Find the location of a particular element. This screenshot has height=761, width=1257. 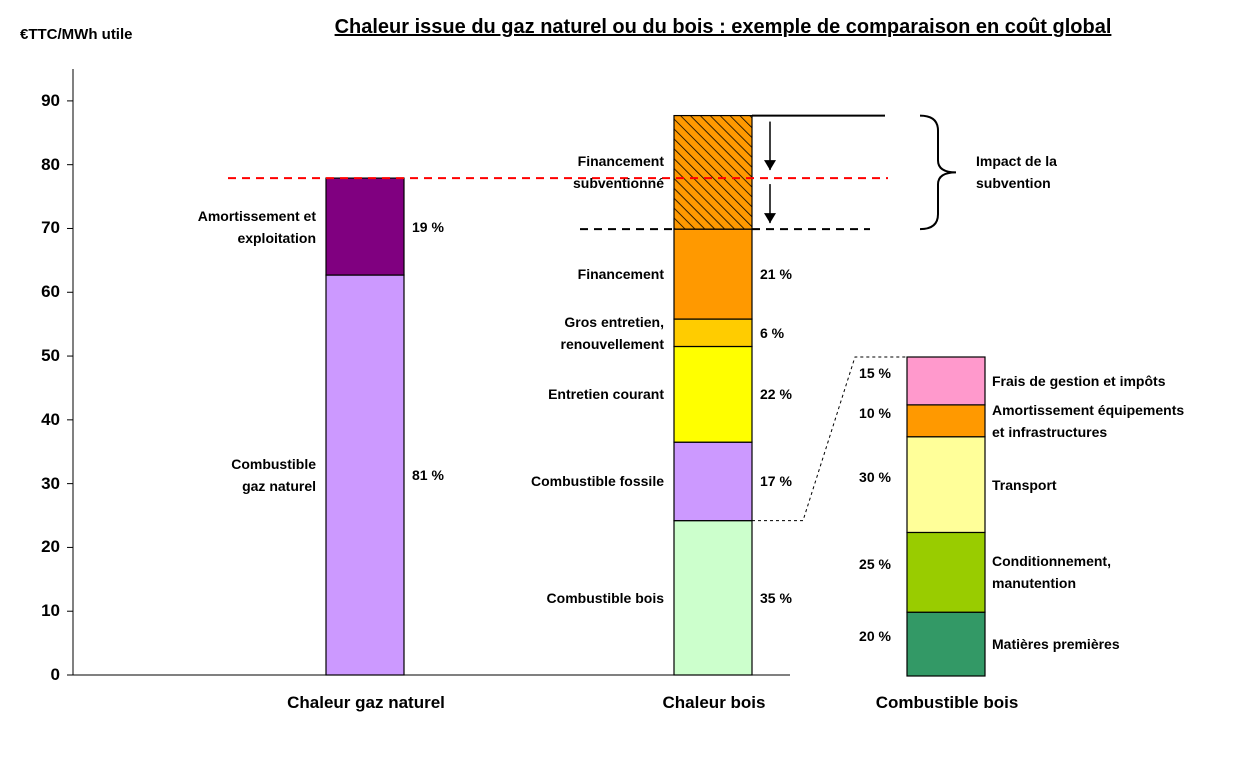

y-tick-label: 50 is located at coordinates (50, 356).